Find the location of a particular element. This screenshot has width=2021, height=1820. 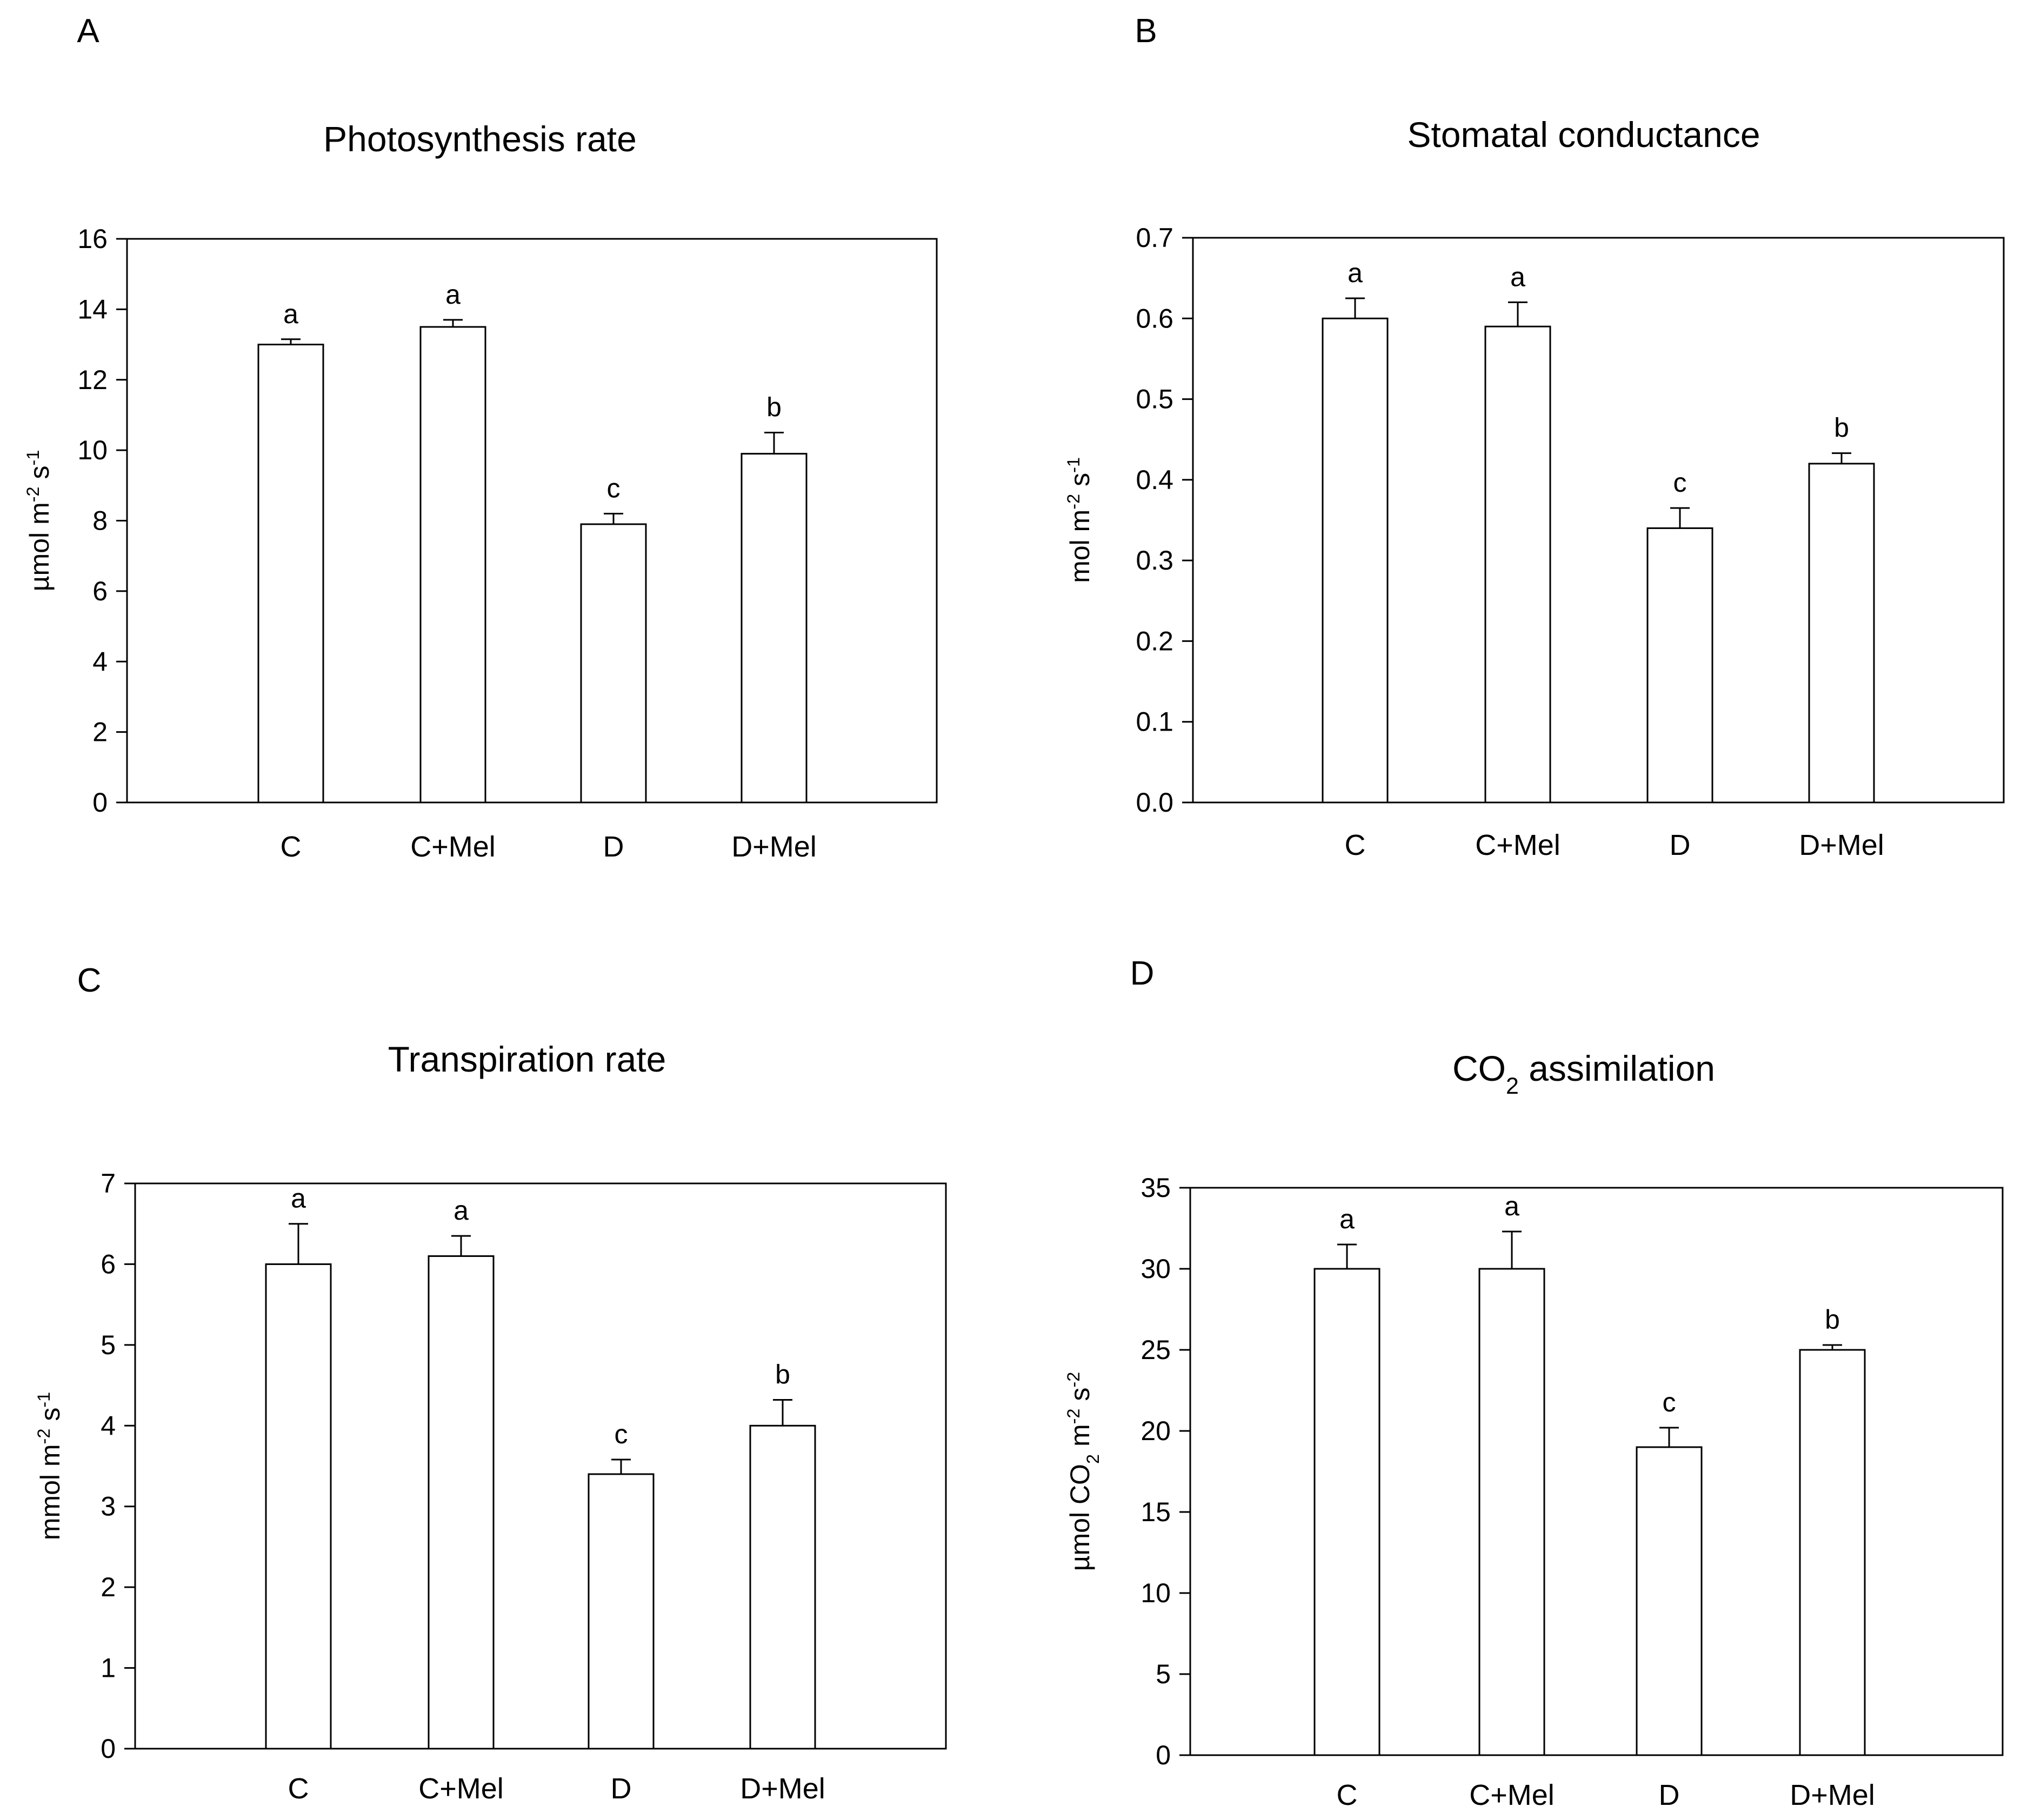

y-tick-label: 8 is located at coordinates (100, 521).